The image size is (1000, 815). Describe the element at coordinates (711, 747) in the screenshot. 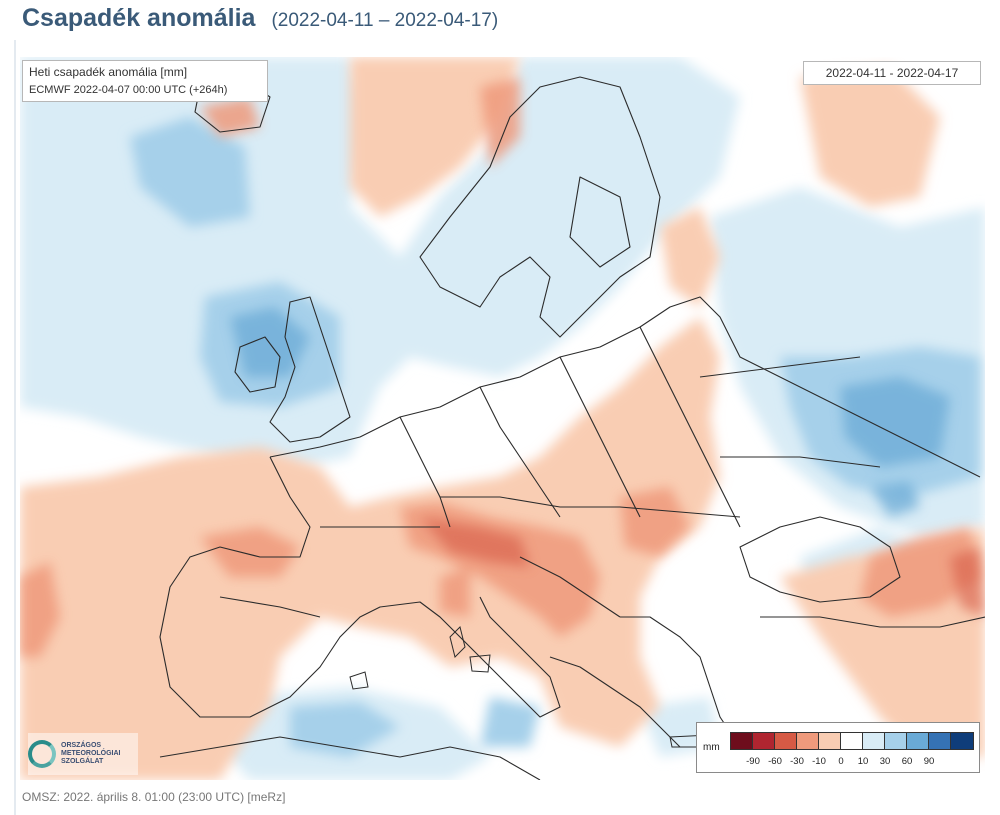

I see `legend-unit: mm` at that location.